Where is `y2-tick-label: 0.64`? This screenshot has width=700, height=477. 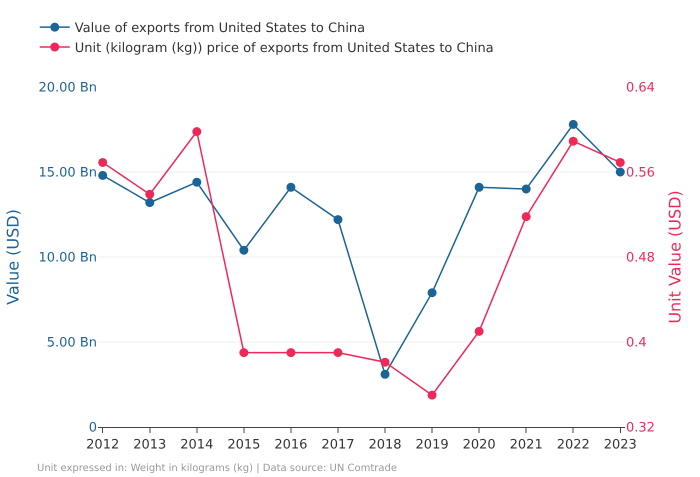 y2-tick-label: 0.64 is located at coordinates (640, 88).